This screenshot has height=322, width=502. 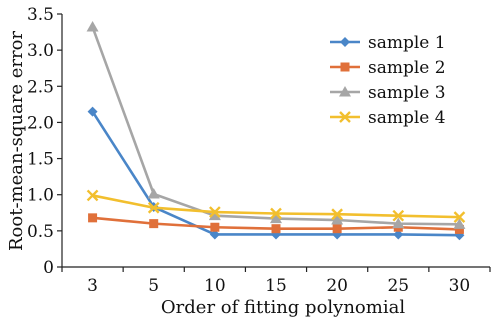 I want to click on legend-entry: sample 3, so click(x=388, y=93).